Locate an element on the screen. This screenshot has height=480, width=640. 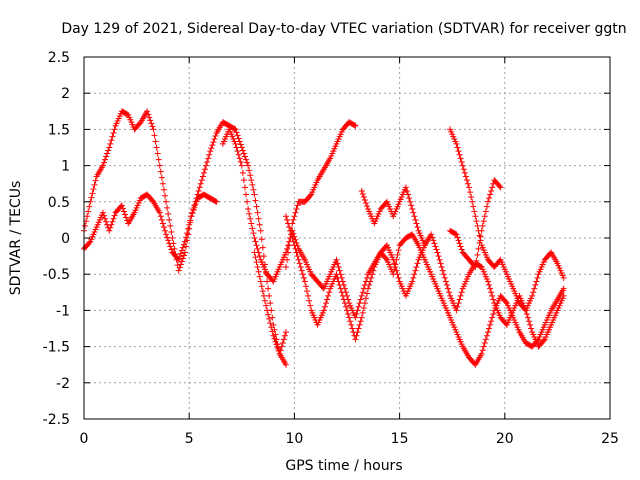
y-tick-label: 0 is located at coordinates (65, 239).